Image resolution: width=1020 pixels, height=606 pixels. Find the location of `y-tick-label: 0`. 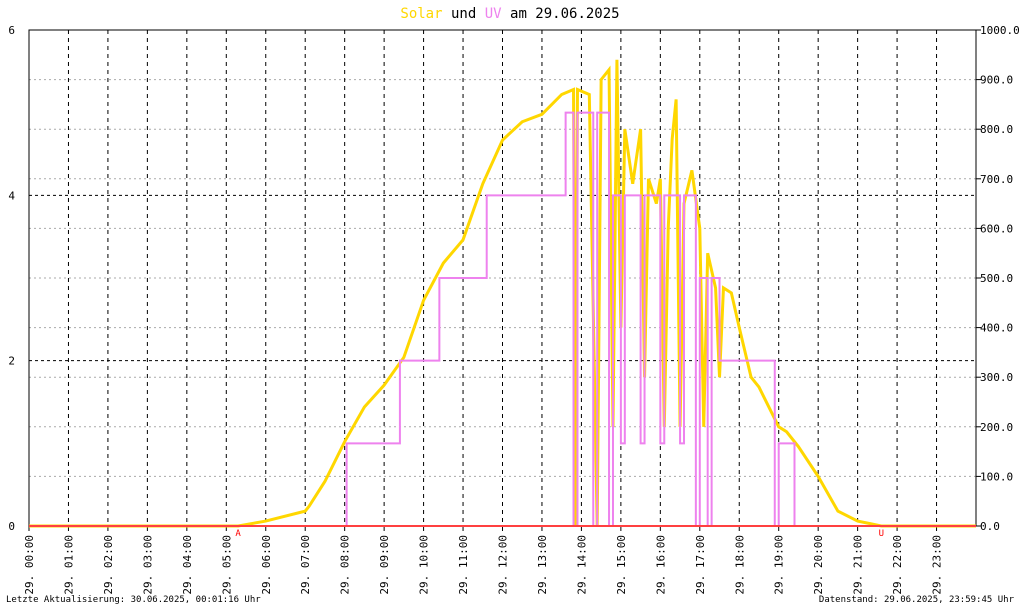

y-tick-label: 0 is located at coordinates (11, 526).